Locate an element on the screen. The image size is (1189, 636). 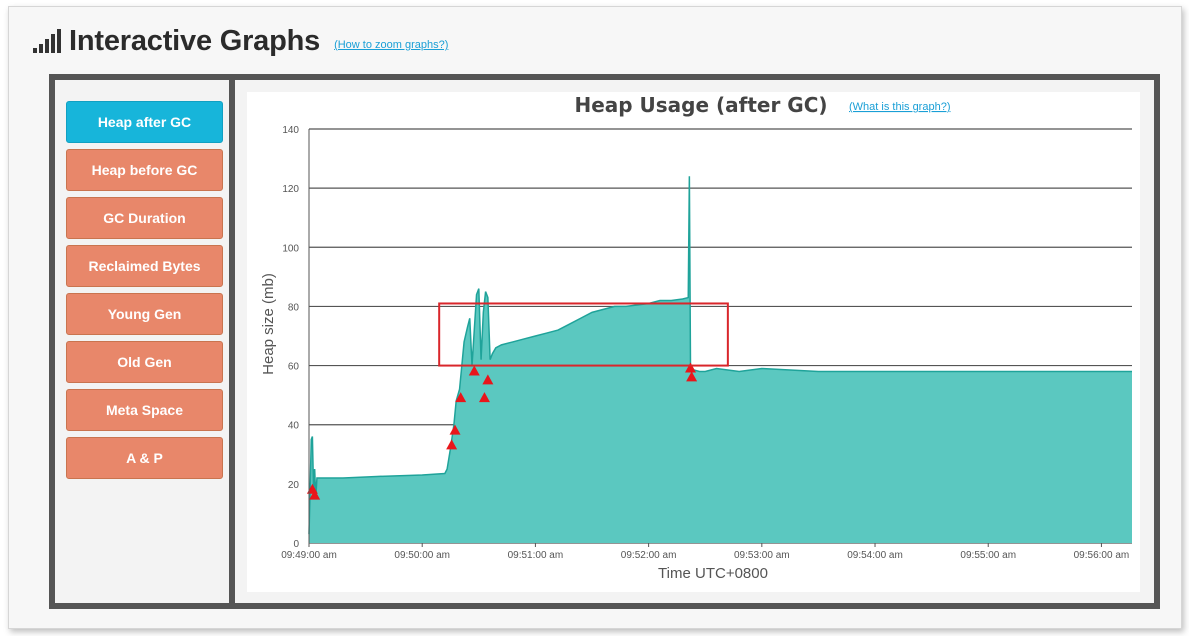
y-tick-label: 0 is located at coordinates (296, 544).